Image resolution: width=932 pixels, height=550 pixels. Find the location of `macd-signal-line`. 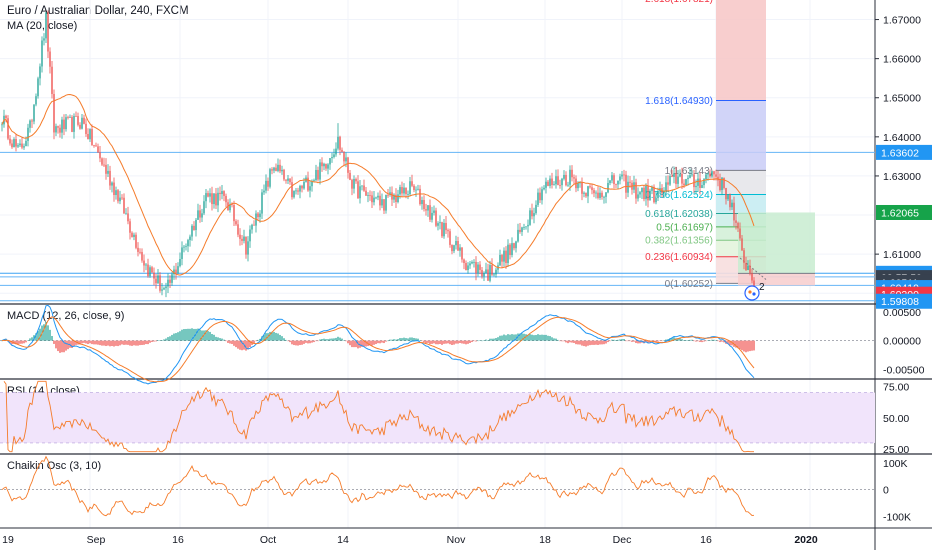

macd-signal-line is located at coordinates (378, 349).